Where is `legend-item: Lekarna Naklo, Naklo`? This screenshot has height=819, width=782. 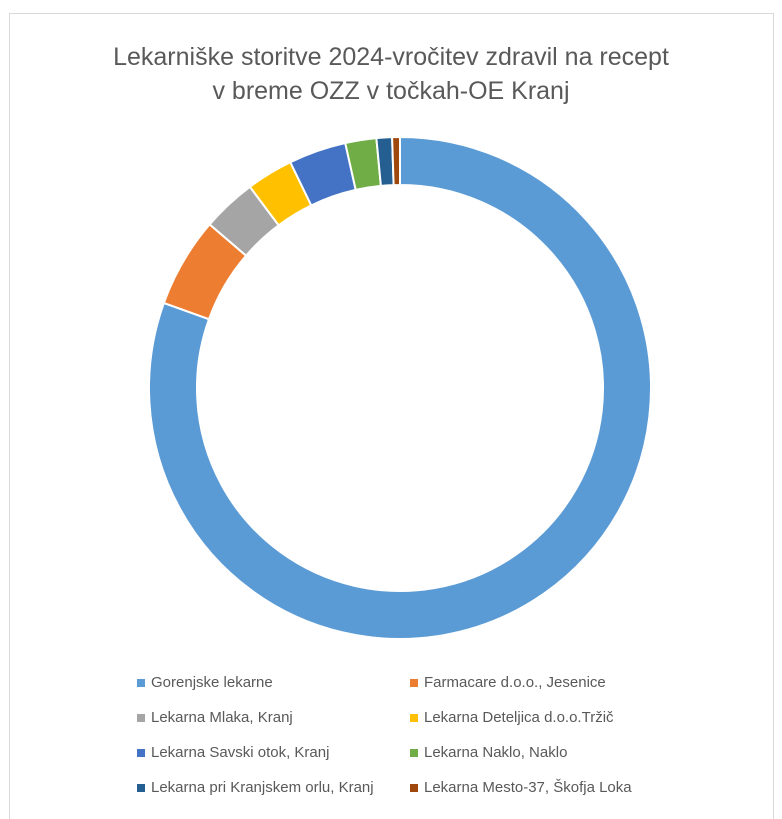
legend-item: Lekarna Naklo, Naklo is located at coordinates (488, 752).